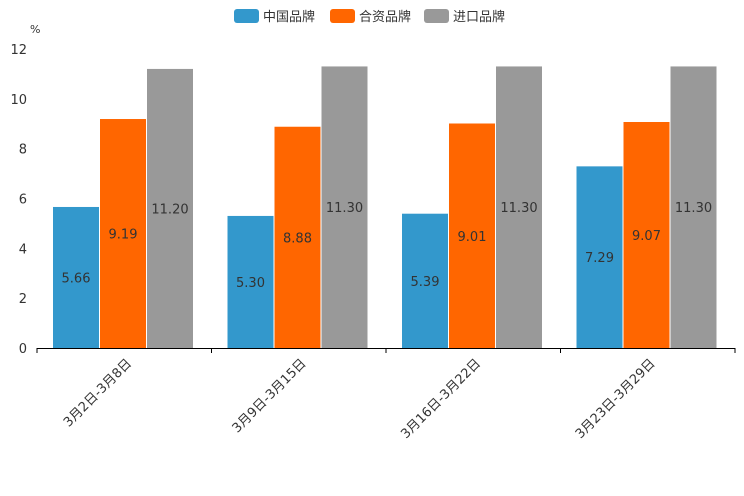  I want to click on x-category-label: 3月9日-3月15日, so click(270, 396).